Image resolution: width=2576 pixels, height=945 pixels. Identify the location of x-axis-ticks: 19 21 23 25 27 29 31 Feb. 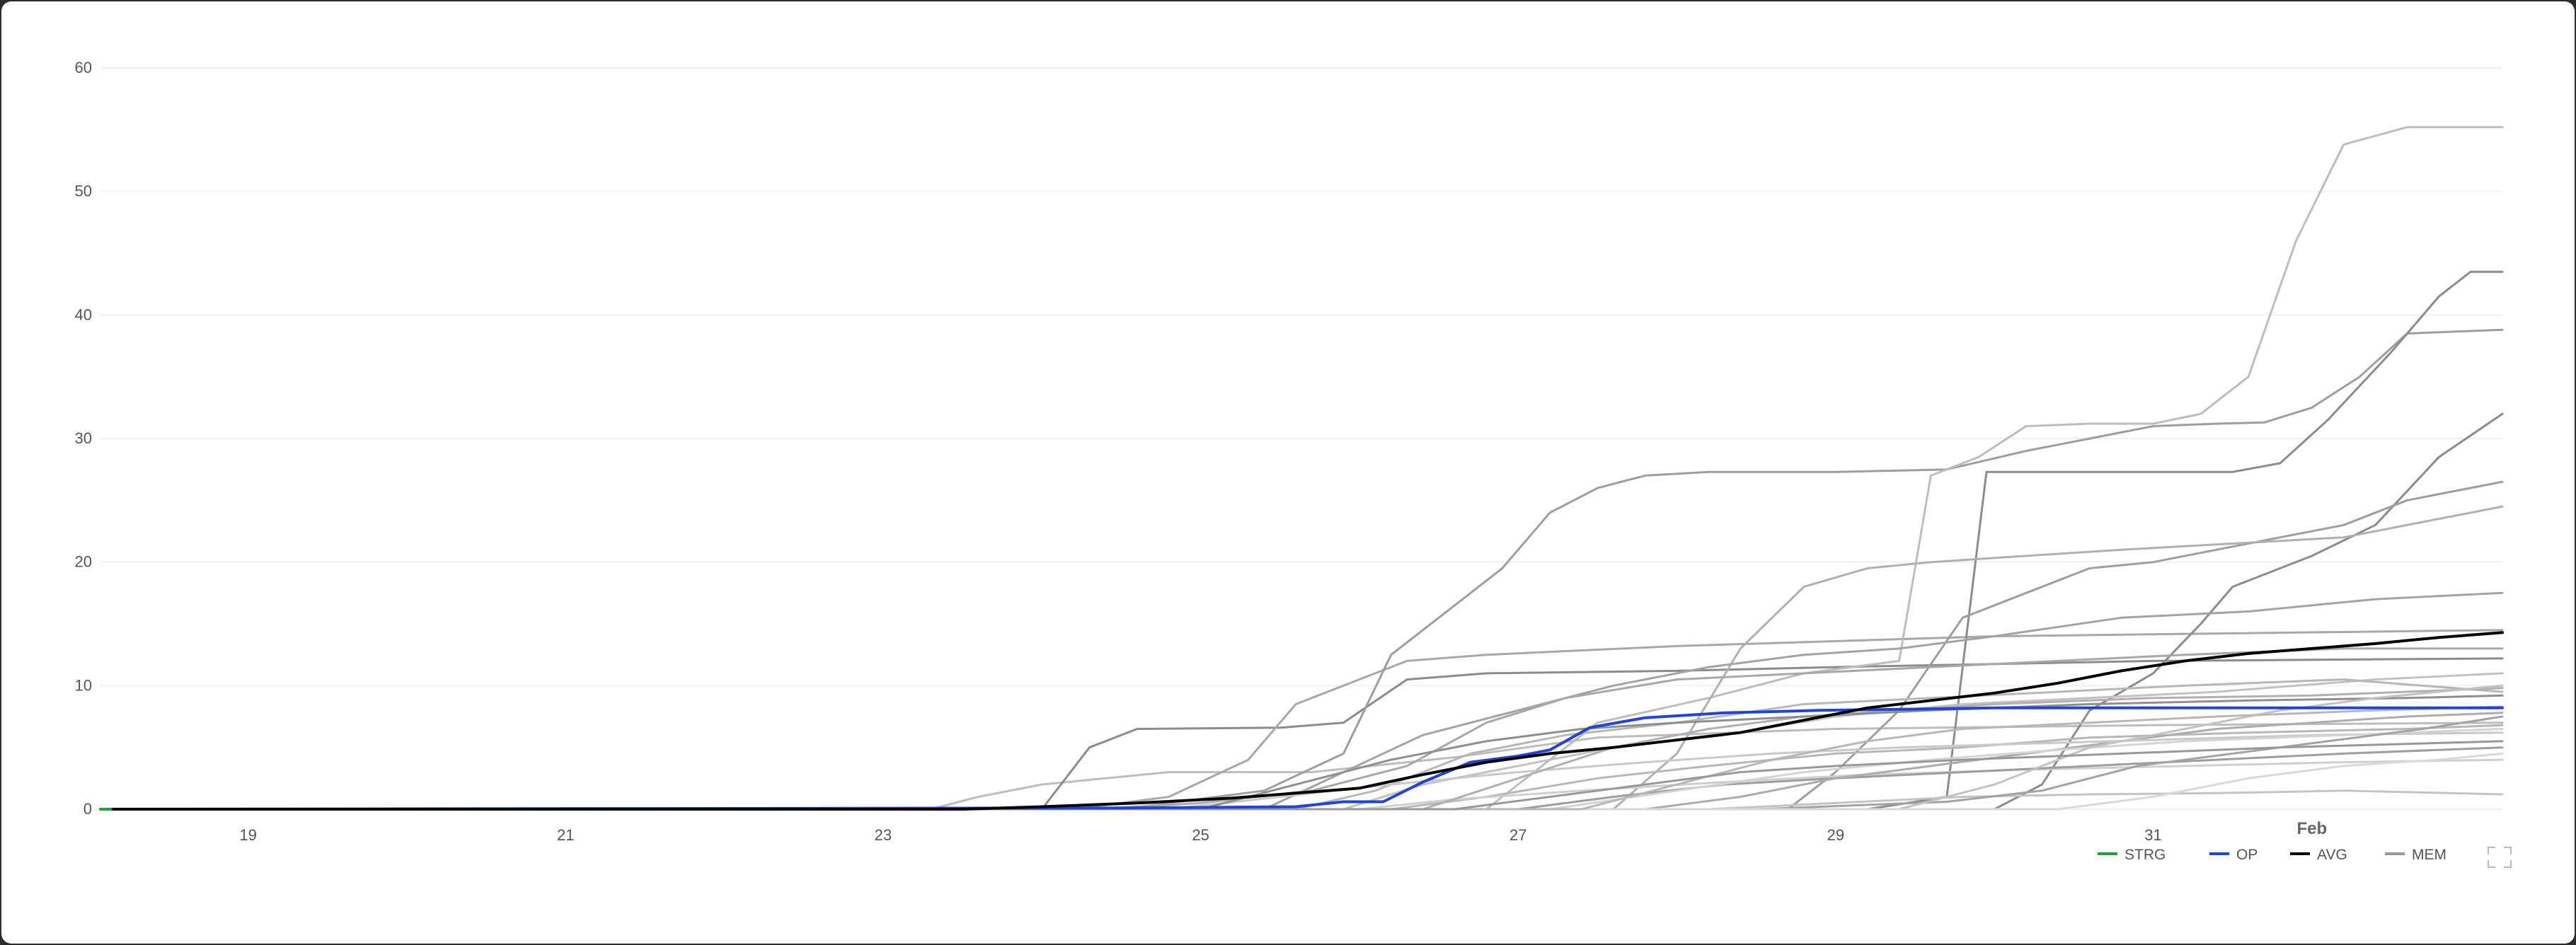
(1283, 832).